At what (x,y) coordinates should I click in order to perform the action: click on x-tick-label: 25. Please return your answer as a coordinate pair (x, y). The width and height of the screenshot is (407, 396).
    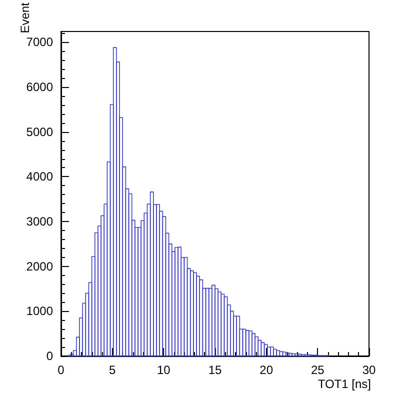
    Looking at the image, I should click on (317, 370).